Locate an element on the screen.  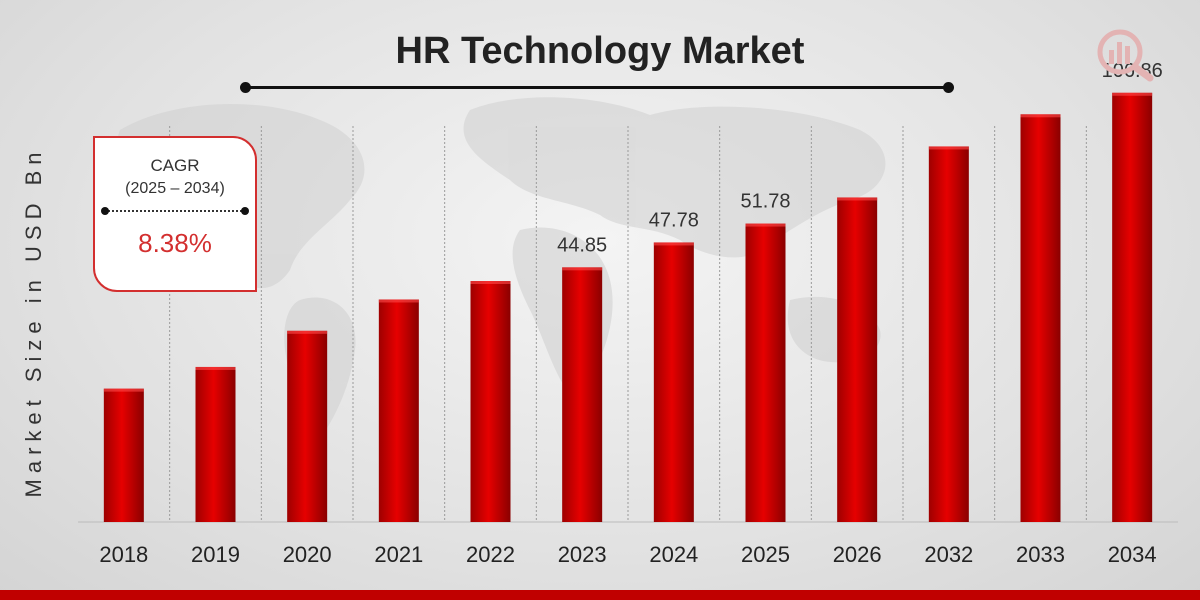
bar-cap-2021 is located at coordinates (398, 301).